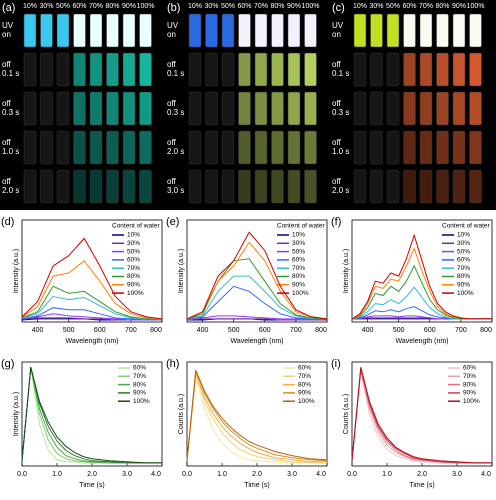 The height and width of the screenshot is (500, 496). What do you see at coordinates (133, 243) in the screenshot?
I see `legend-label: 30%` at bounding box center [133, 243].